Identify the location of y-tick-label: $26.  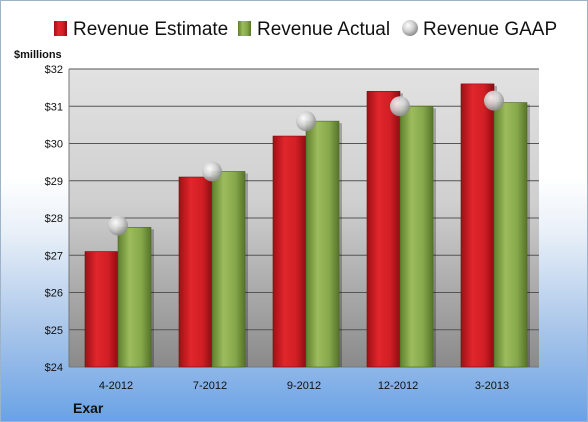
(54, 294).